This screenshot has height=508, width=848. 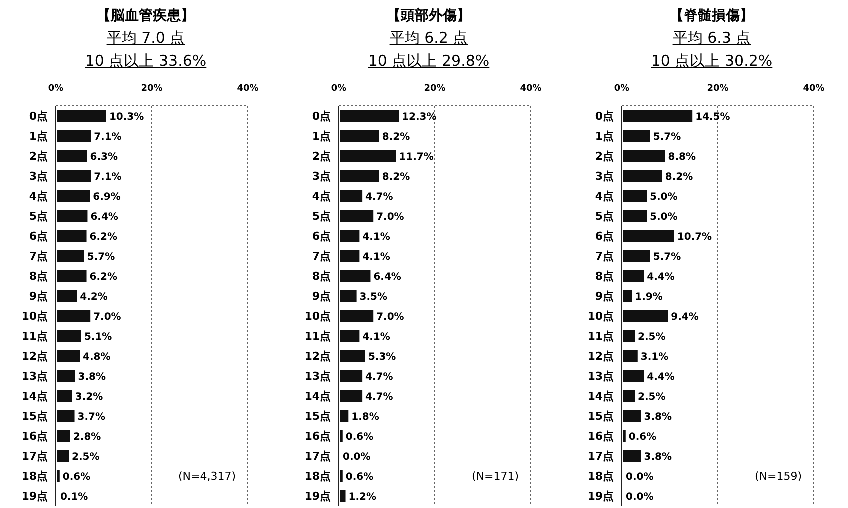 I want to click on annotation: (N=4,317), so click(x=207, y=476).